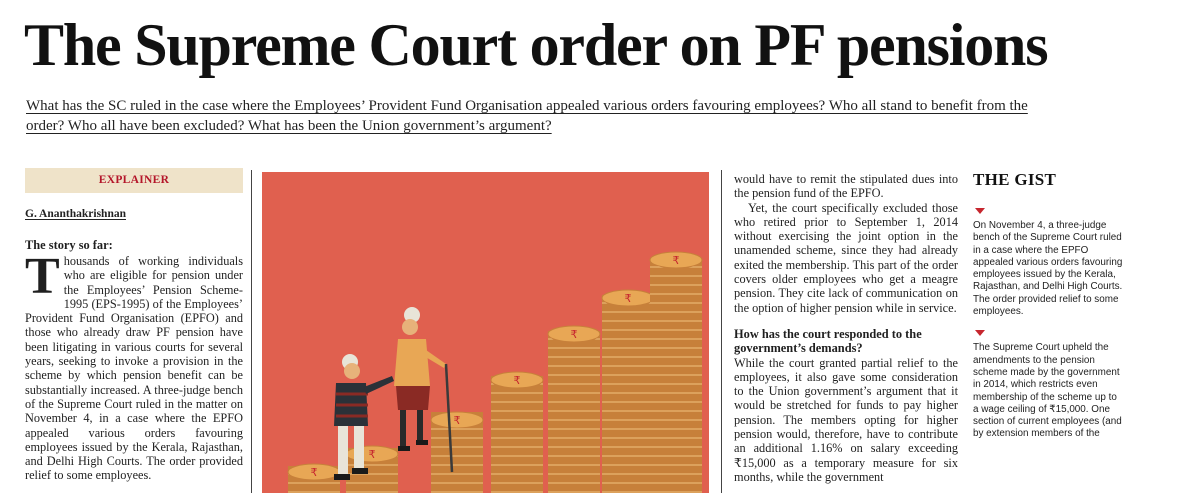 This screenshot has width=1194, height=493. I want to click on headline: The Supreme Court order on PF pensions, so click(536, 45).